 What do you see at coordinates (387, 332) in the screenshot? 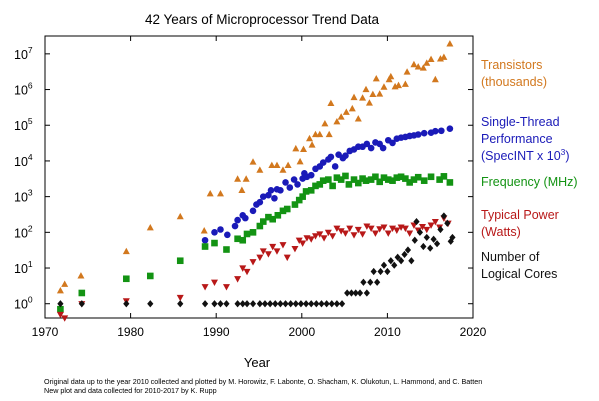
I see `x-tick-label: 2010` at bounding box center [387, 332].